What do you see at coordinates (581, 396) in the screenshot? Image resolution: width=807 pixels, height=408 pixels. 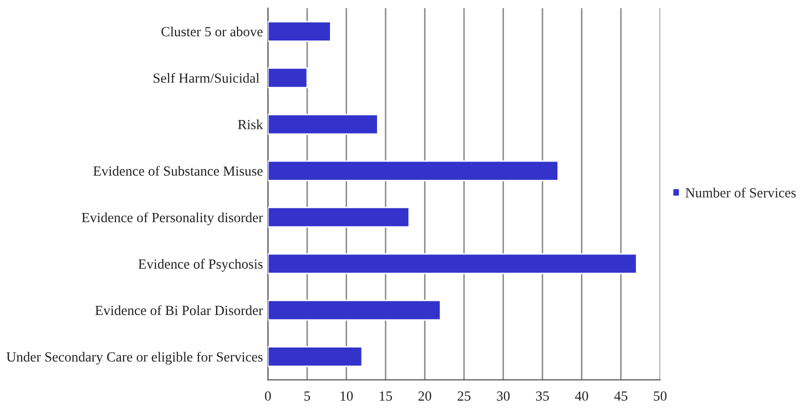 I see `x-tick-label: 40` at bounding box center [581, 396].